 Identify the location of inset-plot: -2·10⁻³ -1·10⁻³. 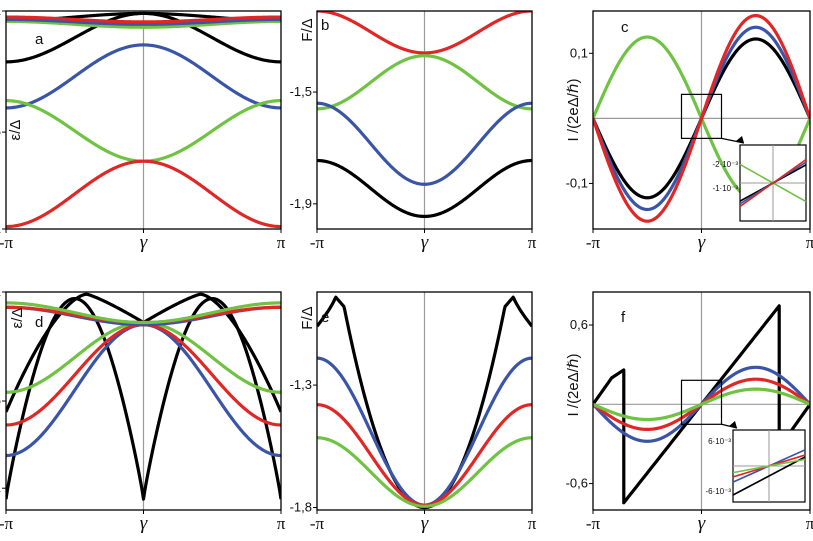
(759, 183).